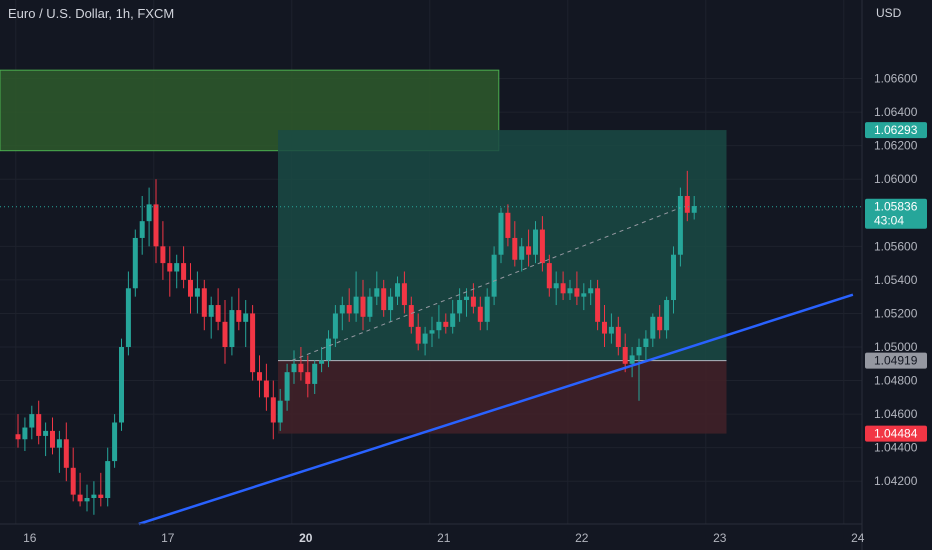  I want to click on trade-path-line, so click(486, 284).